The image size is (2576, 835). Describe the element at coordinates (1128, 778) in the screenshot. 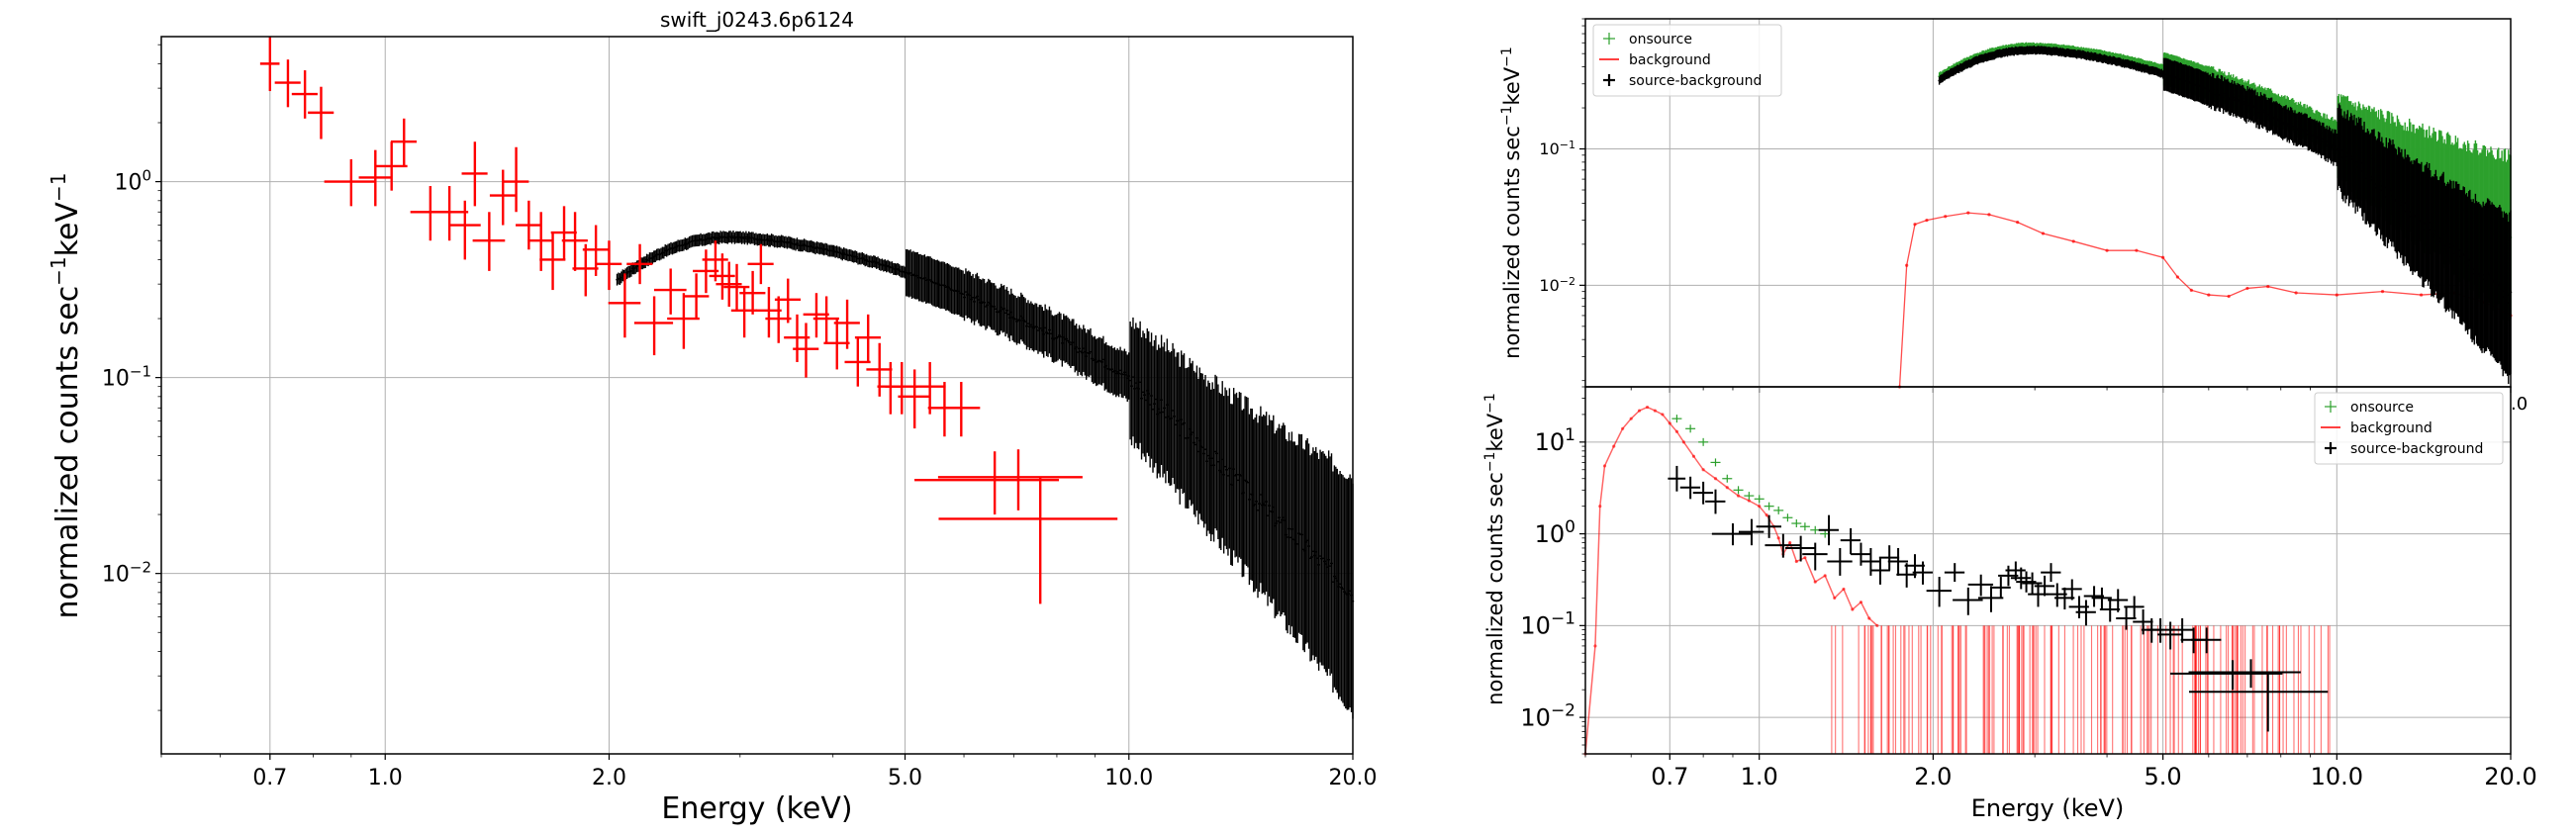

I see `x-tick-label: 10.0` at that location.